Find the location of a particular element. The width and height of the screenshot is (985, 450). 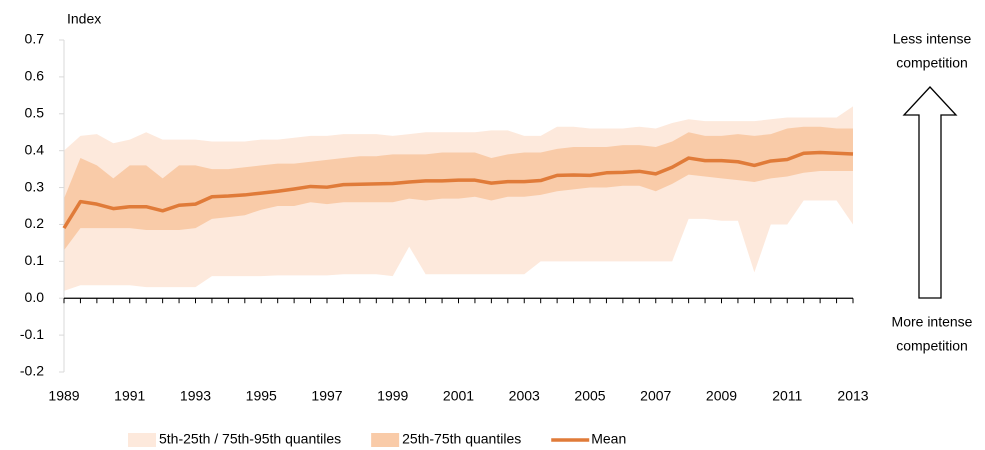

x-tick-label: 2001 is located at coordinates (458, 396).